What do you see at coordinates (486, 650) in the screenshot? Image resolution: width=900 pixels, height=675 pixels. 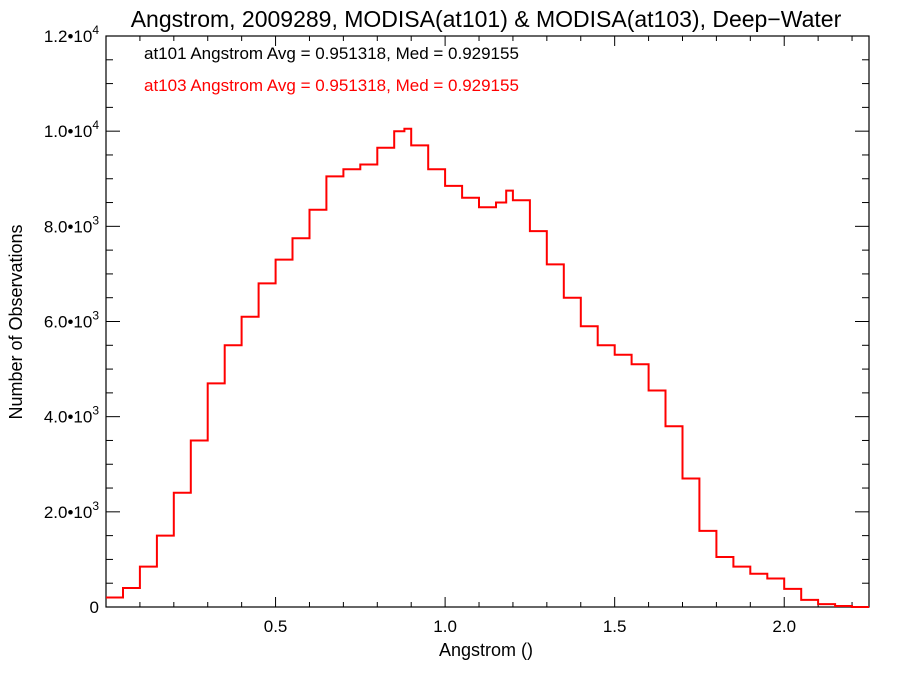 I see `x-axis-label: Angstrom ()` at bounding box center [486, 650].